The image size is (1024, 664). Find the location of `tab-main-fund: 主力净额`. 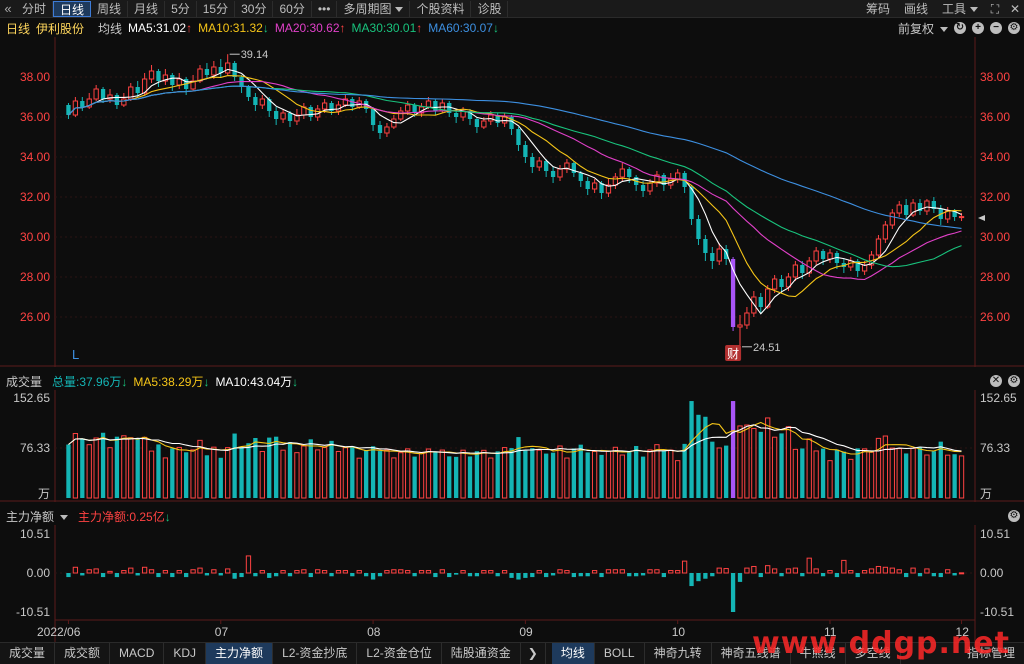

tab-main-fund: 主力净额 is located at coordinates (240, 653).